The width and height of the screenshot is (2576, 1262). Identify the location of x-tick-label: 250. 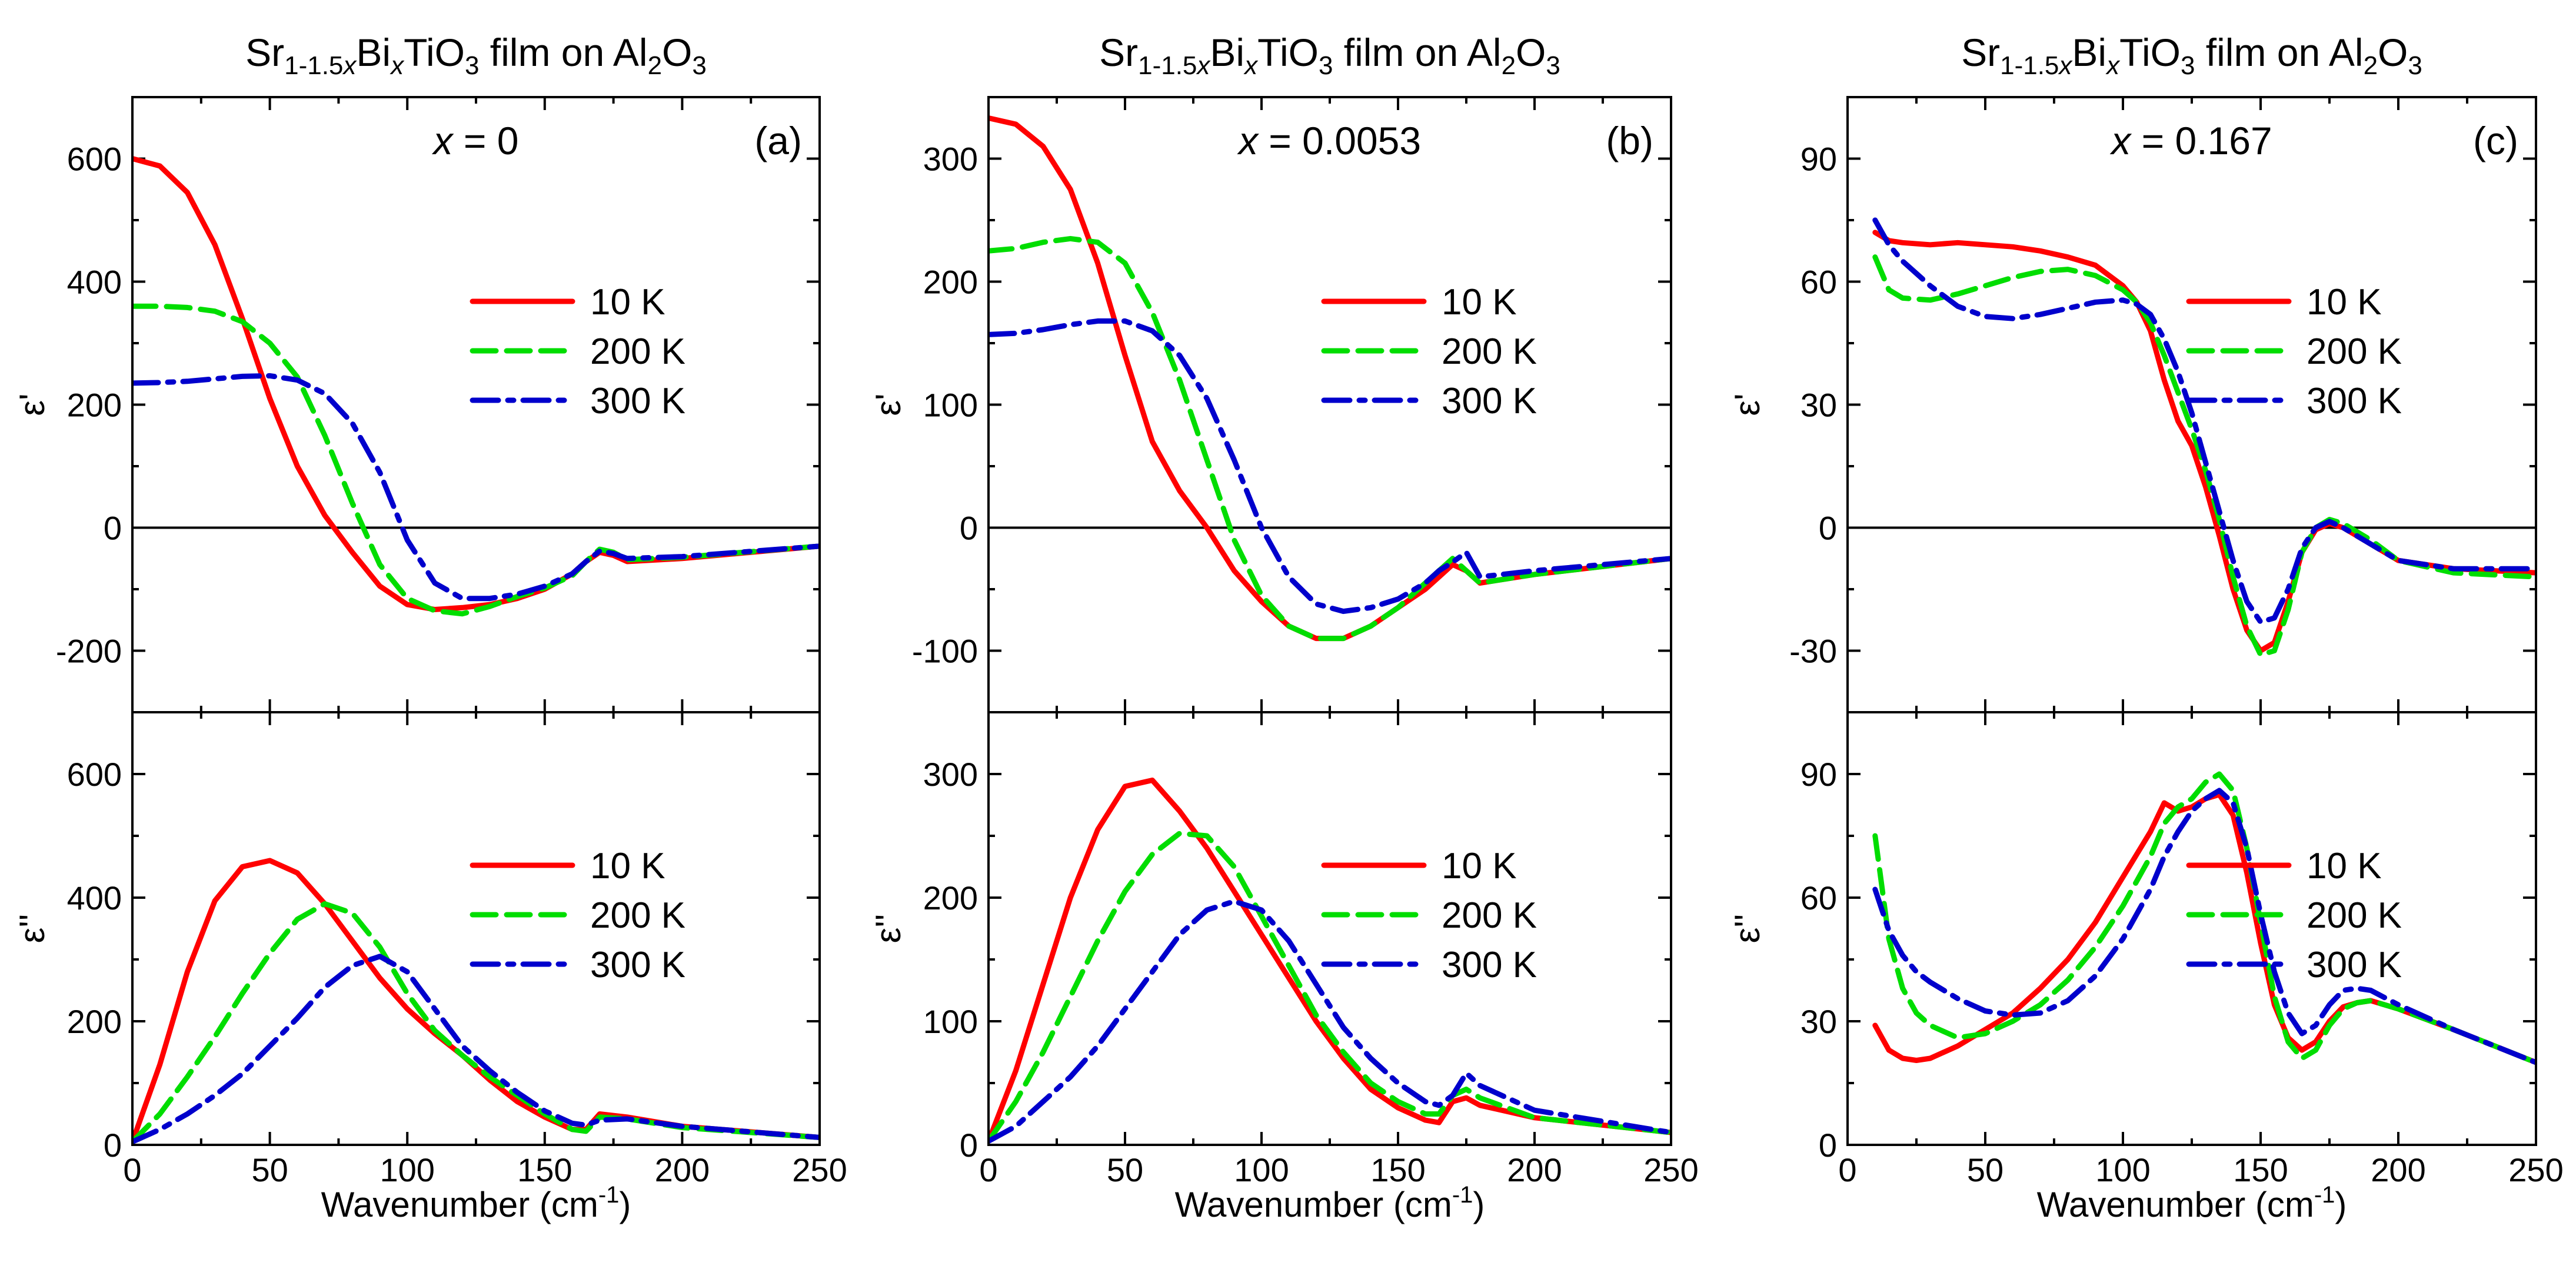
(819, 1169).